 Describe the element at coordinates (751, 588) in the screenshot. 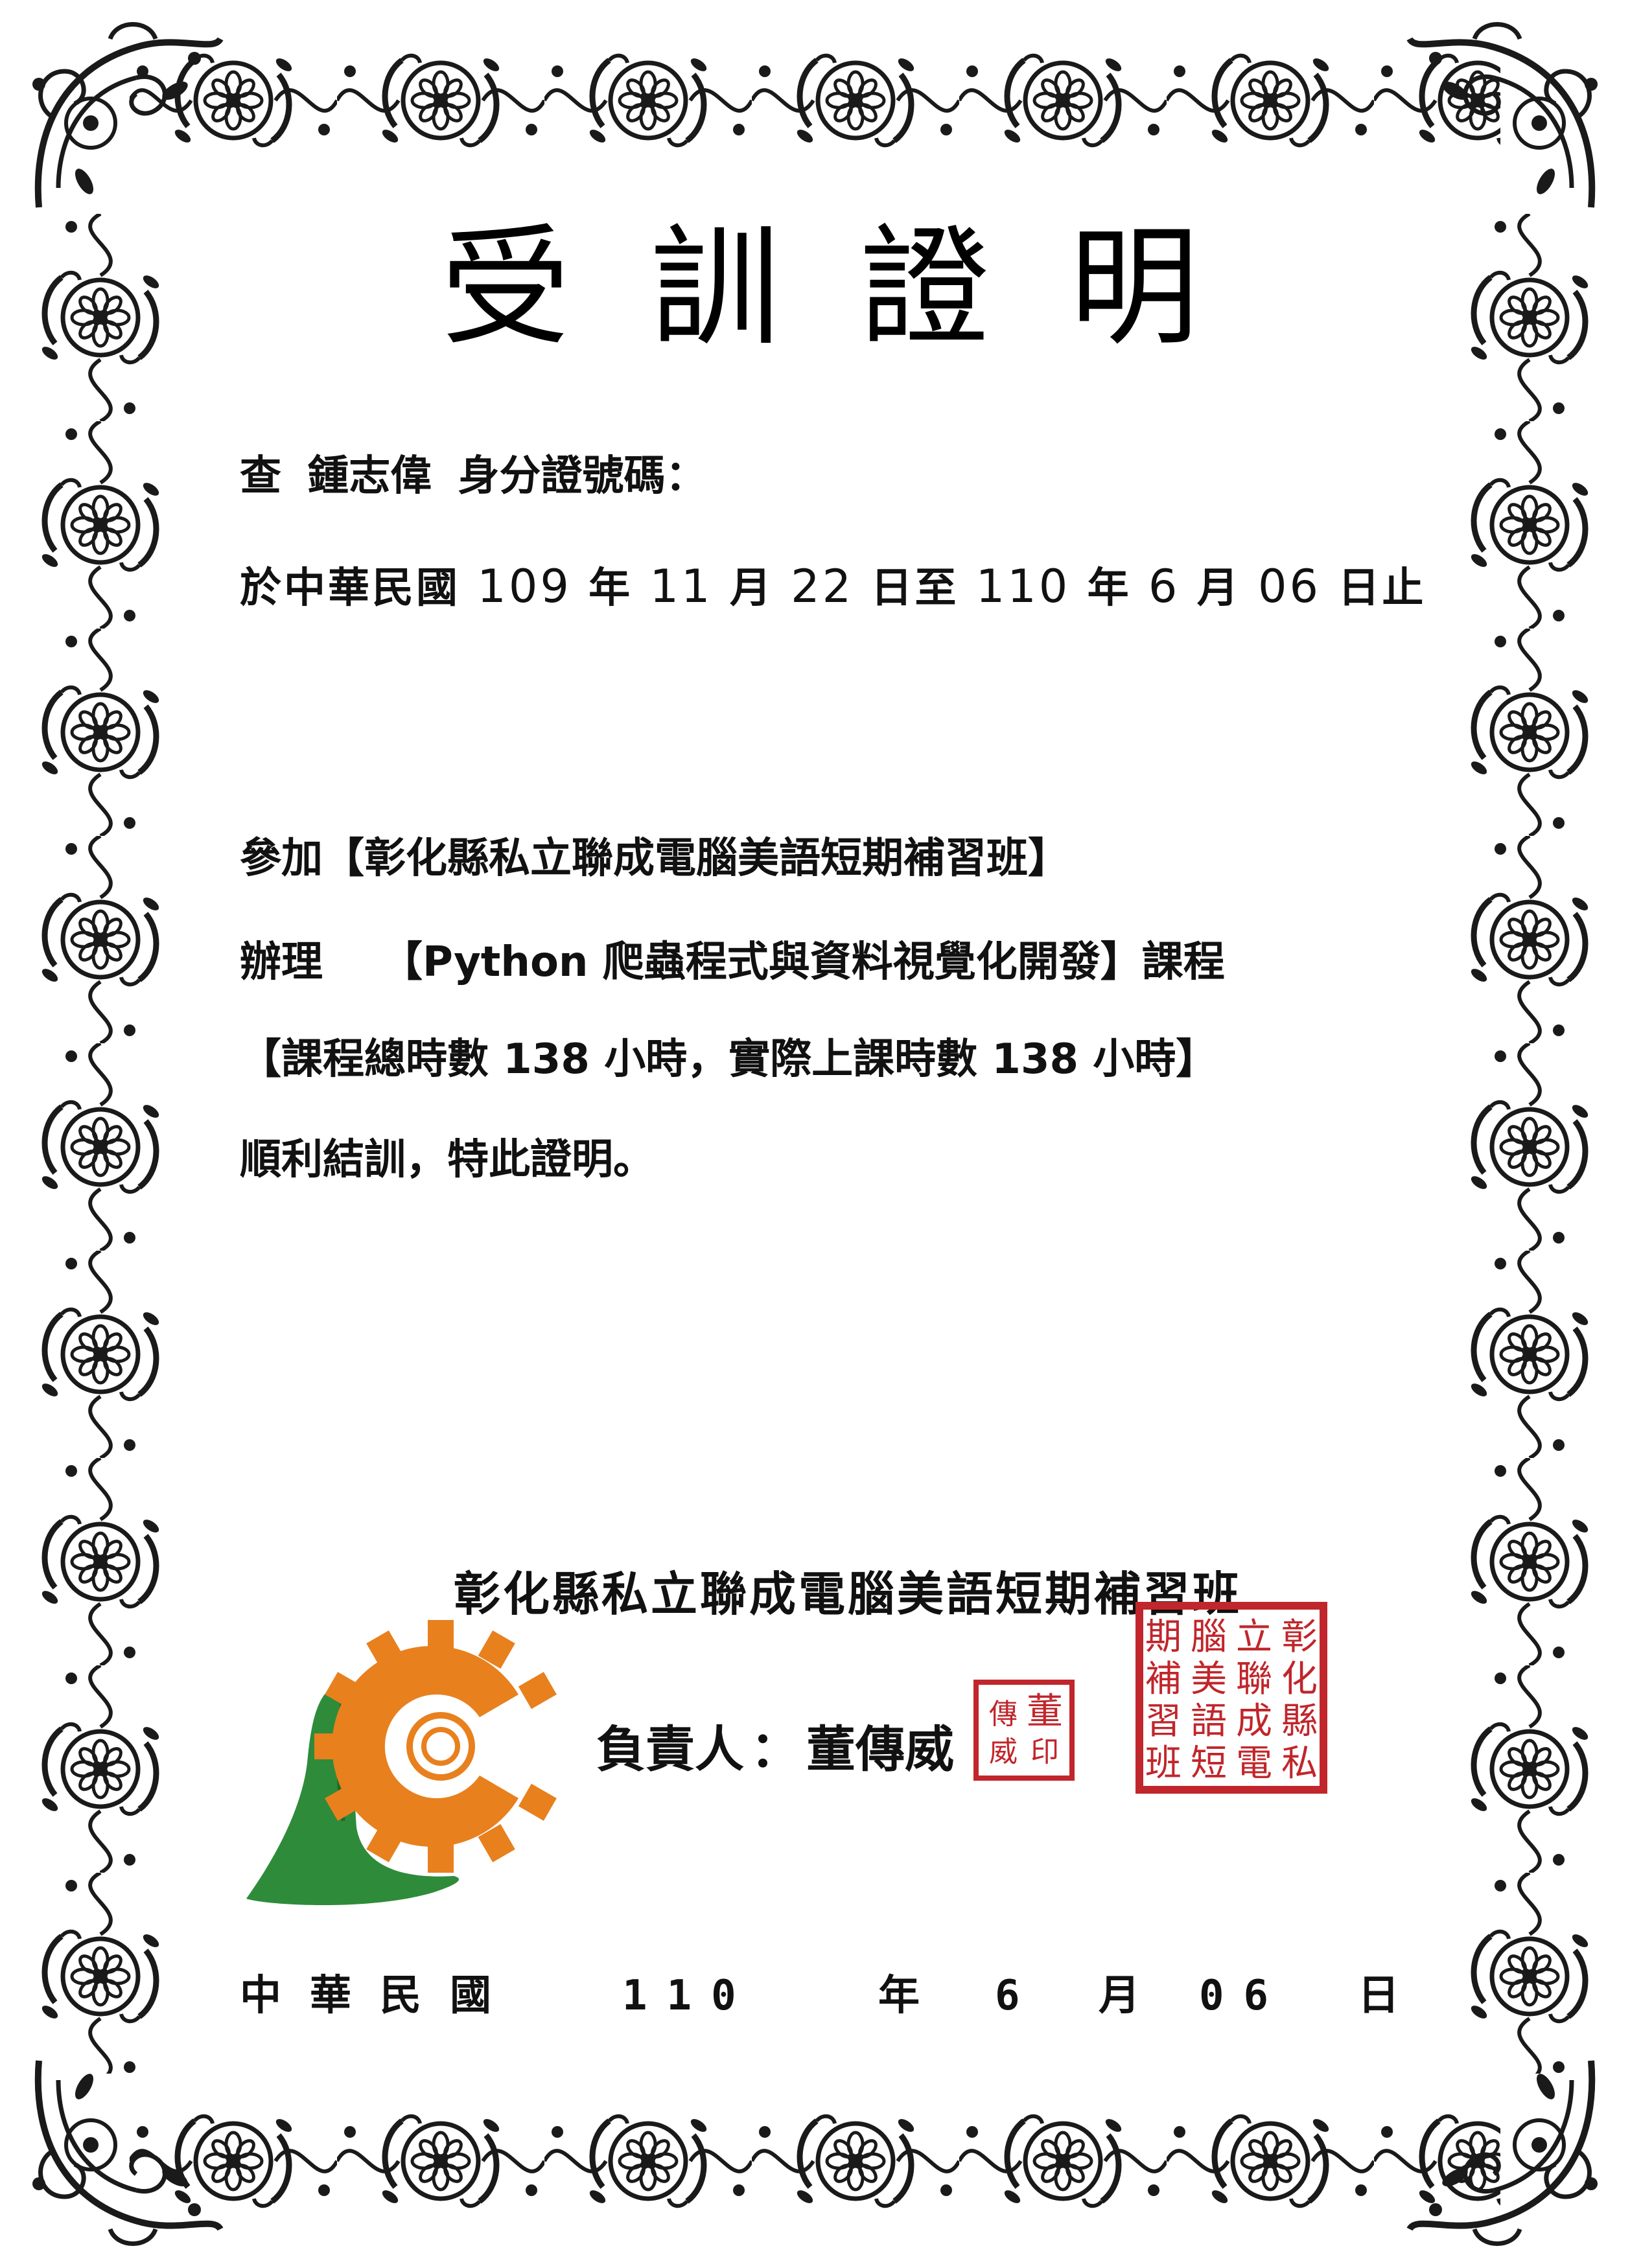

I see `start-month-unit: 月` at that location.